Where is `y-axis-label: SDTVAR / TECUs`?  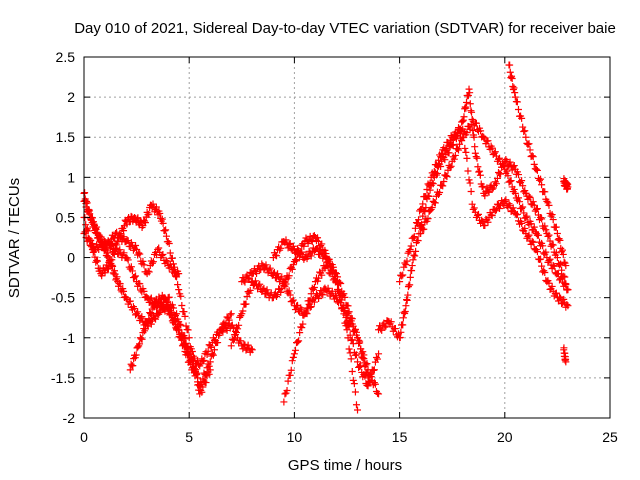
y-axis-label: SDTVAR / TECUs is located at coordinates (14, 238).